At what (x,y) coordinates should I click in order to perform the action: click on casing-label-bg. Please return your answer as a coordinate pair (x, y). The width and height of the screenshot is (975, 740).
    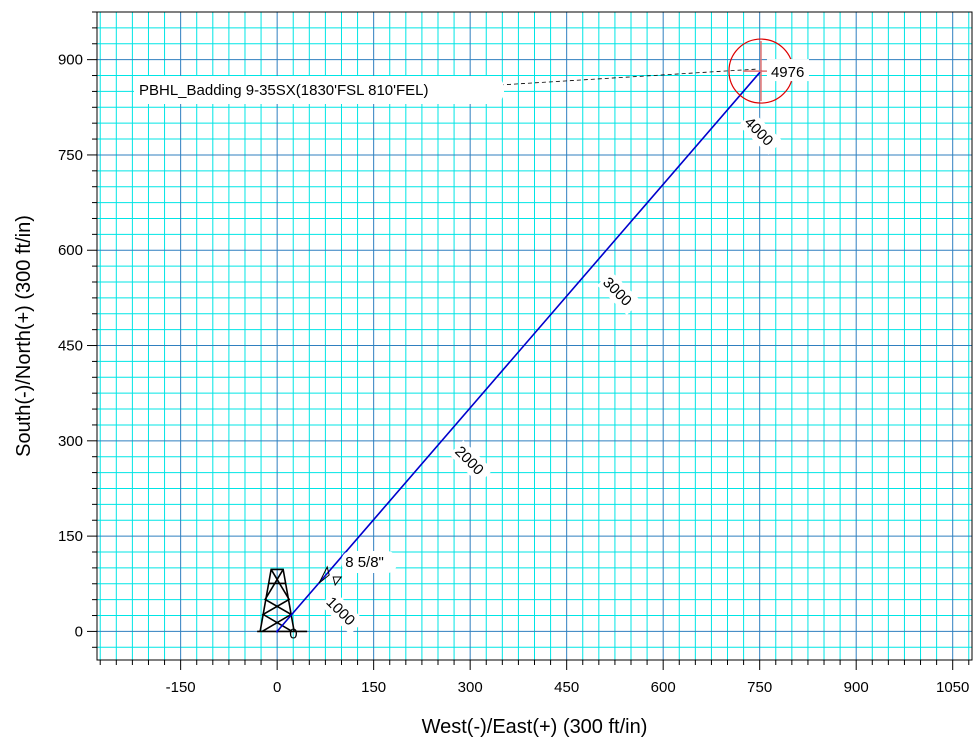
    Looking at the image, I should click on (369, 561).